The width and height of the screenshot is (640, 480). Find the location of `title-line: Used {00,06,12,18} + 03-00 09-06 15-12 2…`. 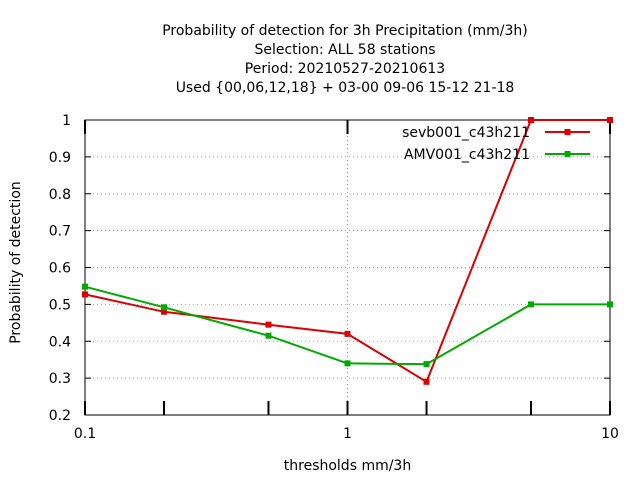

title-line: Used {00,06,12,18} + 03-00 09-06 15-12 2… is located at coordinates (345, 88).